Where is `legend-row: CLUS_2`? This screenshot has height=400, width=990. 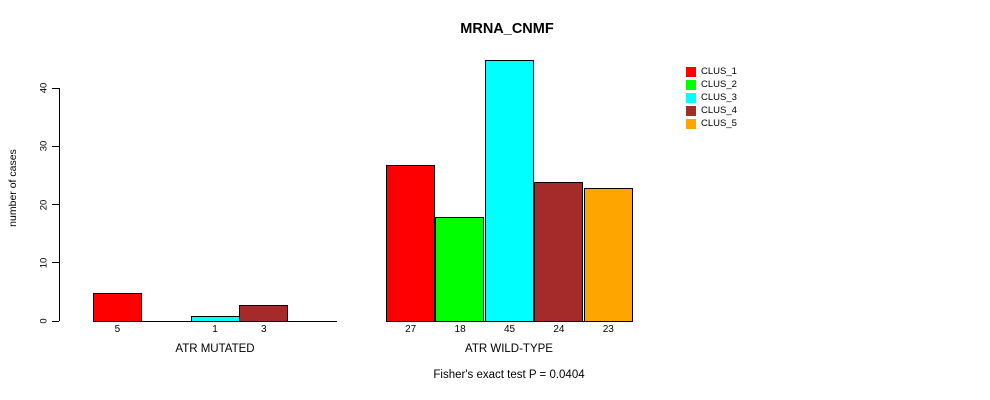 legend-row: CLUS_2 is located at coordinates (711, 84).